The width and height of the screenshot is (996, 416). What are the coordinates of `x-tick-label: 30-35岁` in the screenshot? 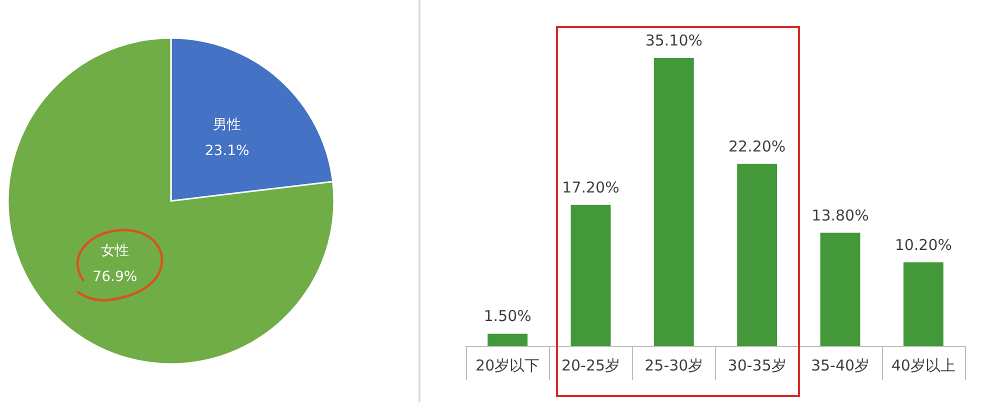 It's located at (757, 365).